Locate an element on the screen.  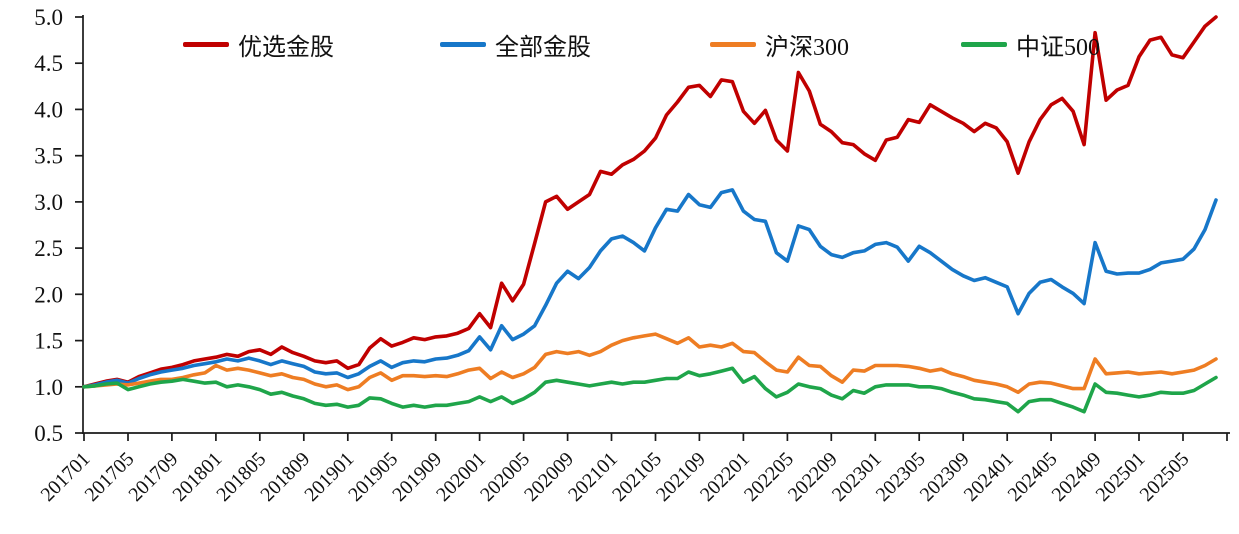
y-tick-label: 5.0 is located at coordinates (48, 17).